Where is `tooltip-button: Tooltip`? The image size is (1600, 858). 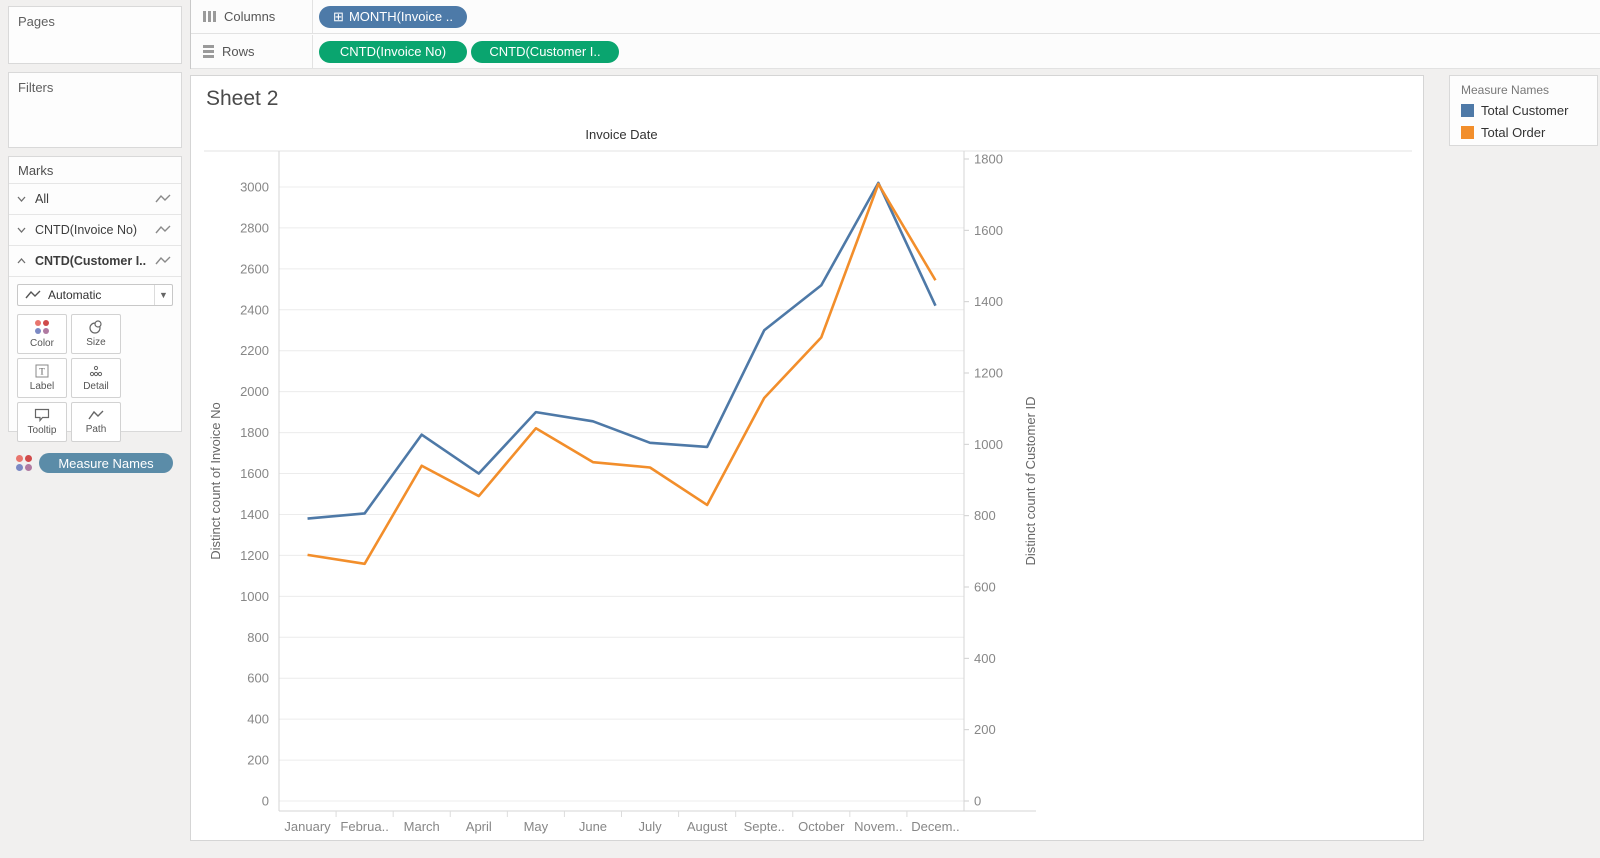
tooltip-button: Tooltip is located at coordinates (42, 422).